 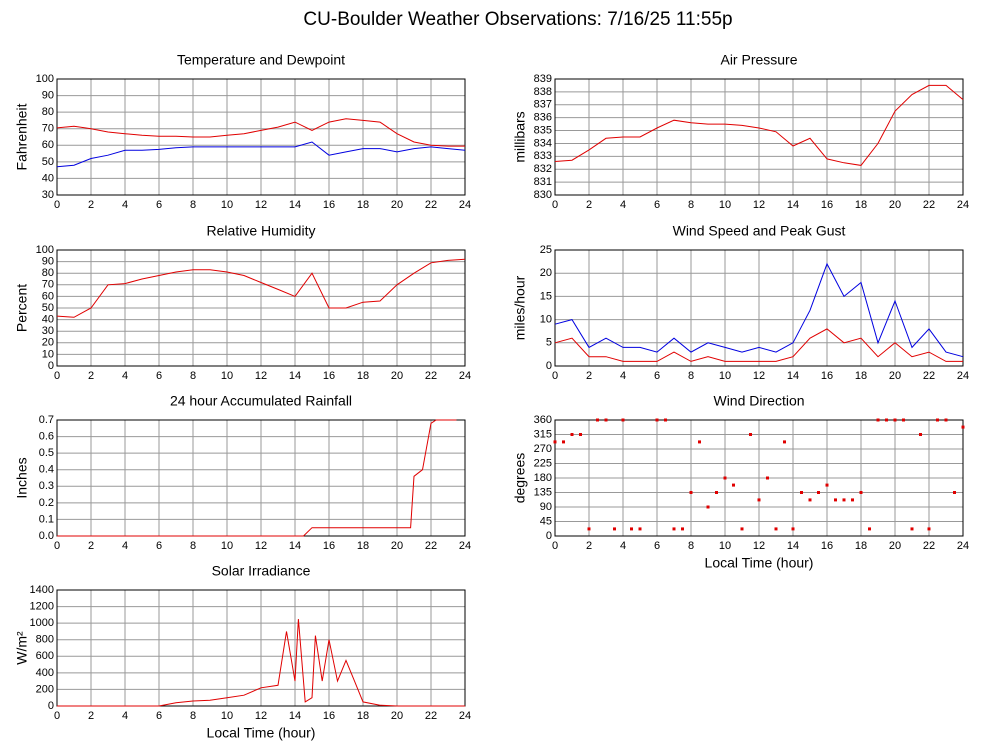 I want to click on y-tick-label: 400, so click(x=45, y=673).